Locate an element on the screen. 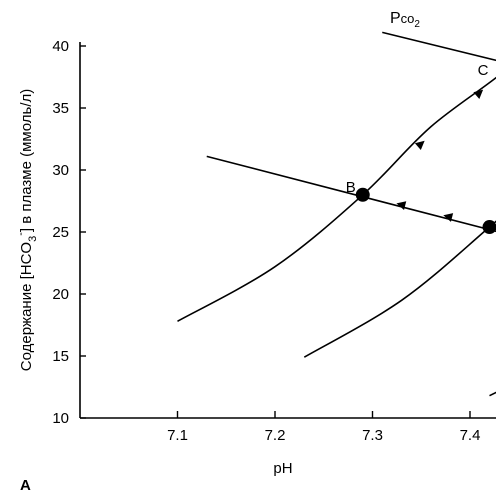 The image size is (496, 503). point-B is located at coordinates (362, 194).